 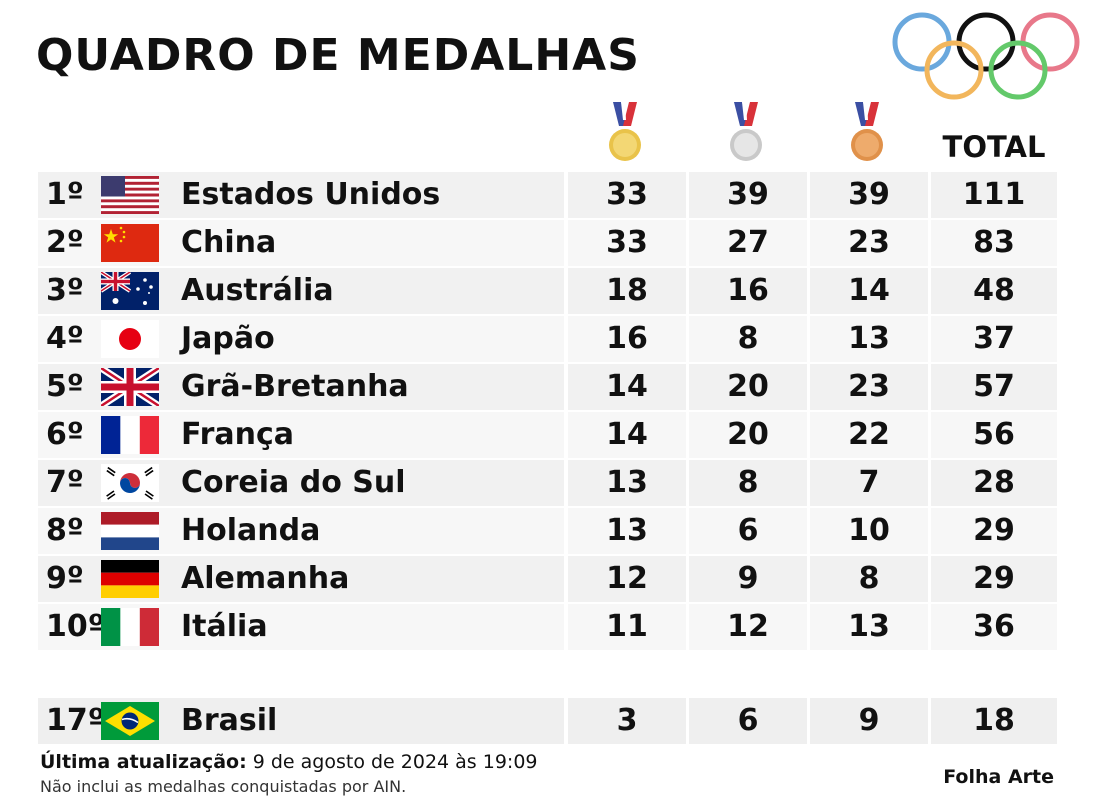 I want to click on flag-germany-icon, so click(x=130, y=579).